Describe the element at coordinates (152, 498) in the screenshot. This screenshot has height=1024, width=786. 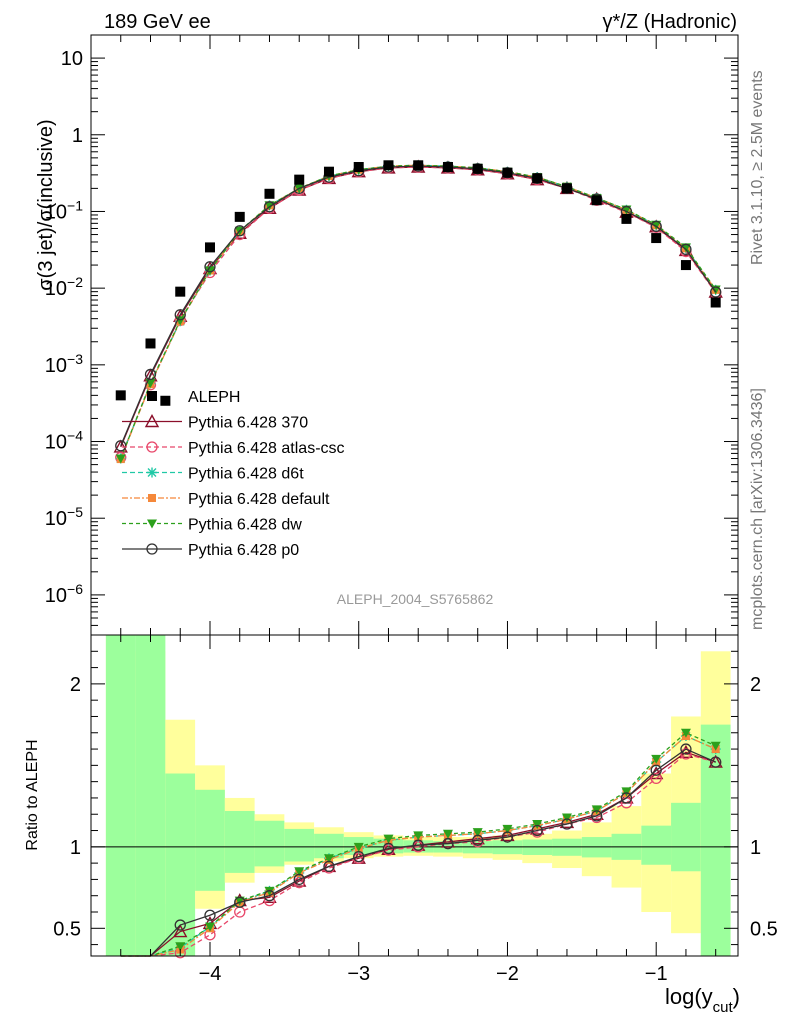
I see `legend-marker-default` at that location.